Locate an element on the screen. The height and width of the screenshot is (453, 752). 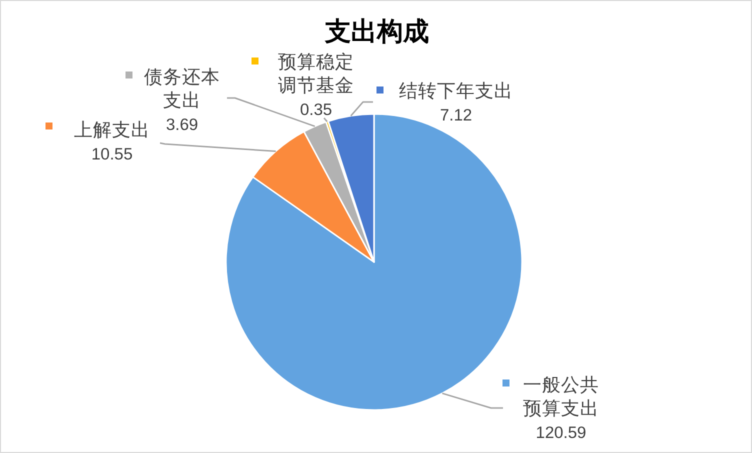
data-label: 0.35 is located at coordinates (316, 110).